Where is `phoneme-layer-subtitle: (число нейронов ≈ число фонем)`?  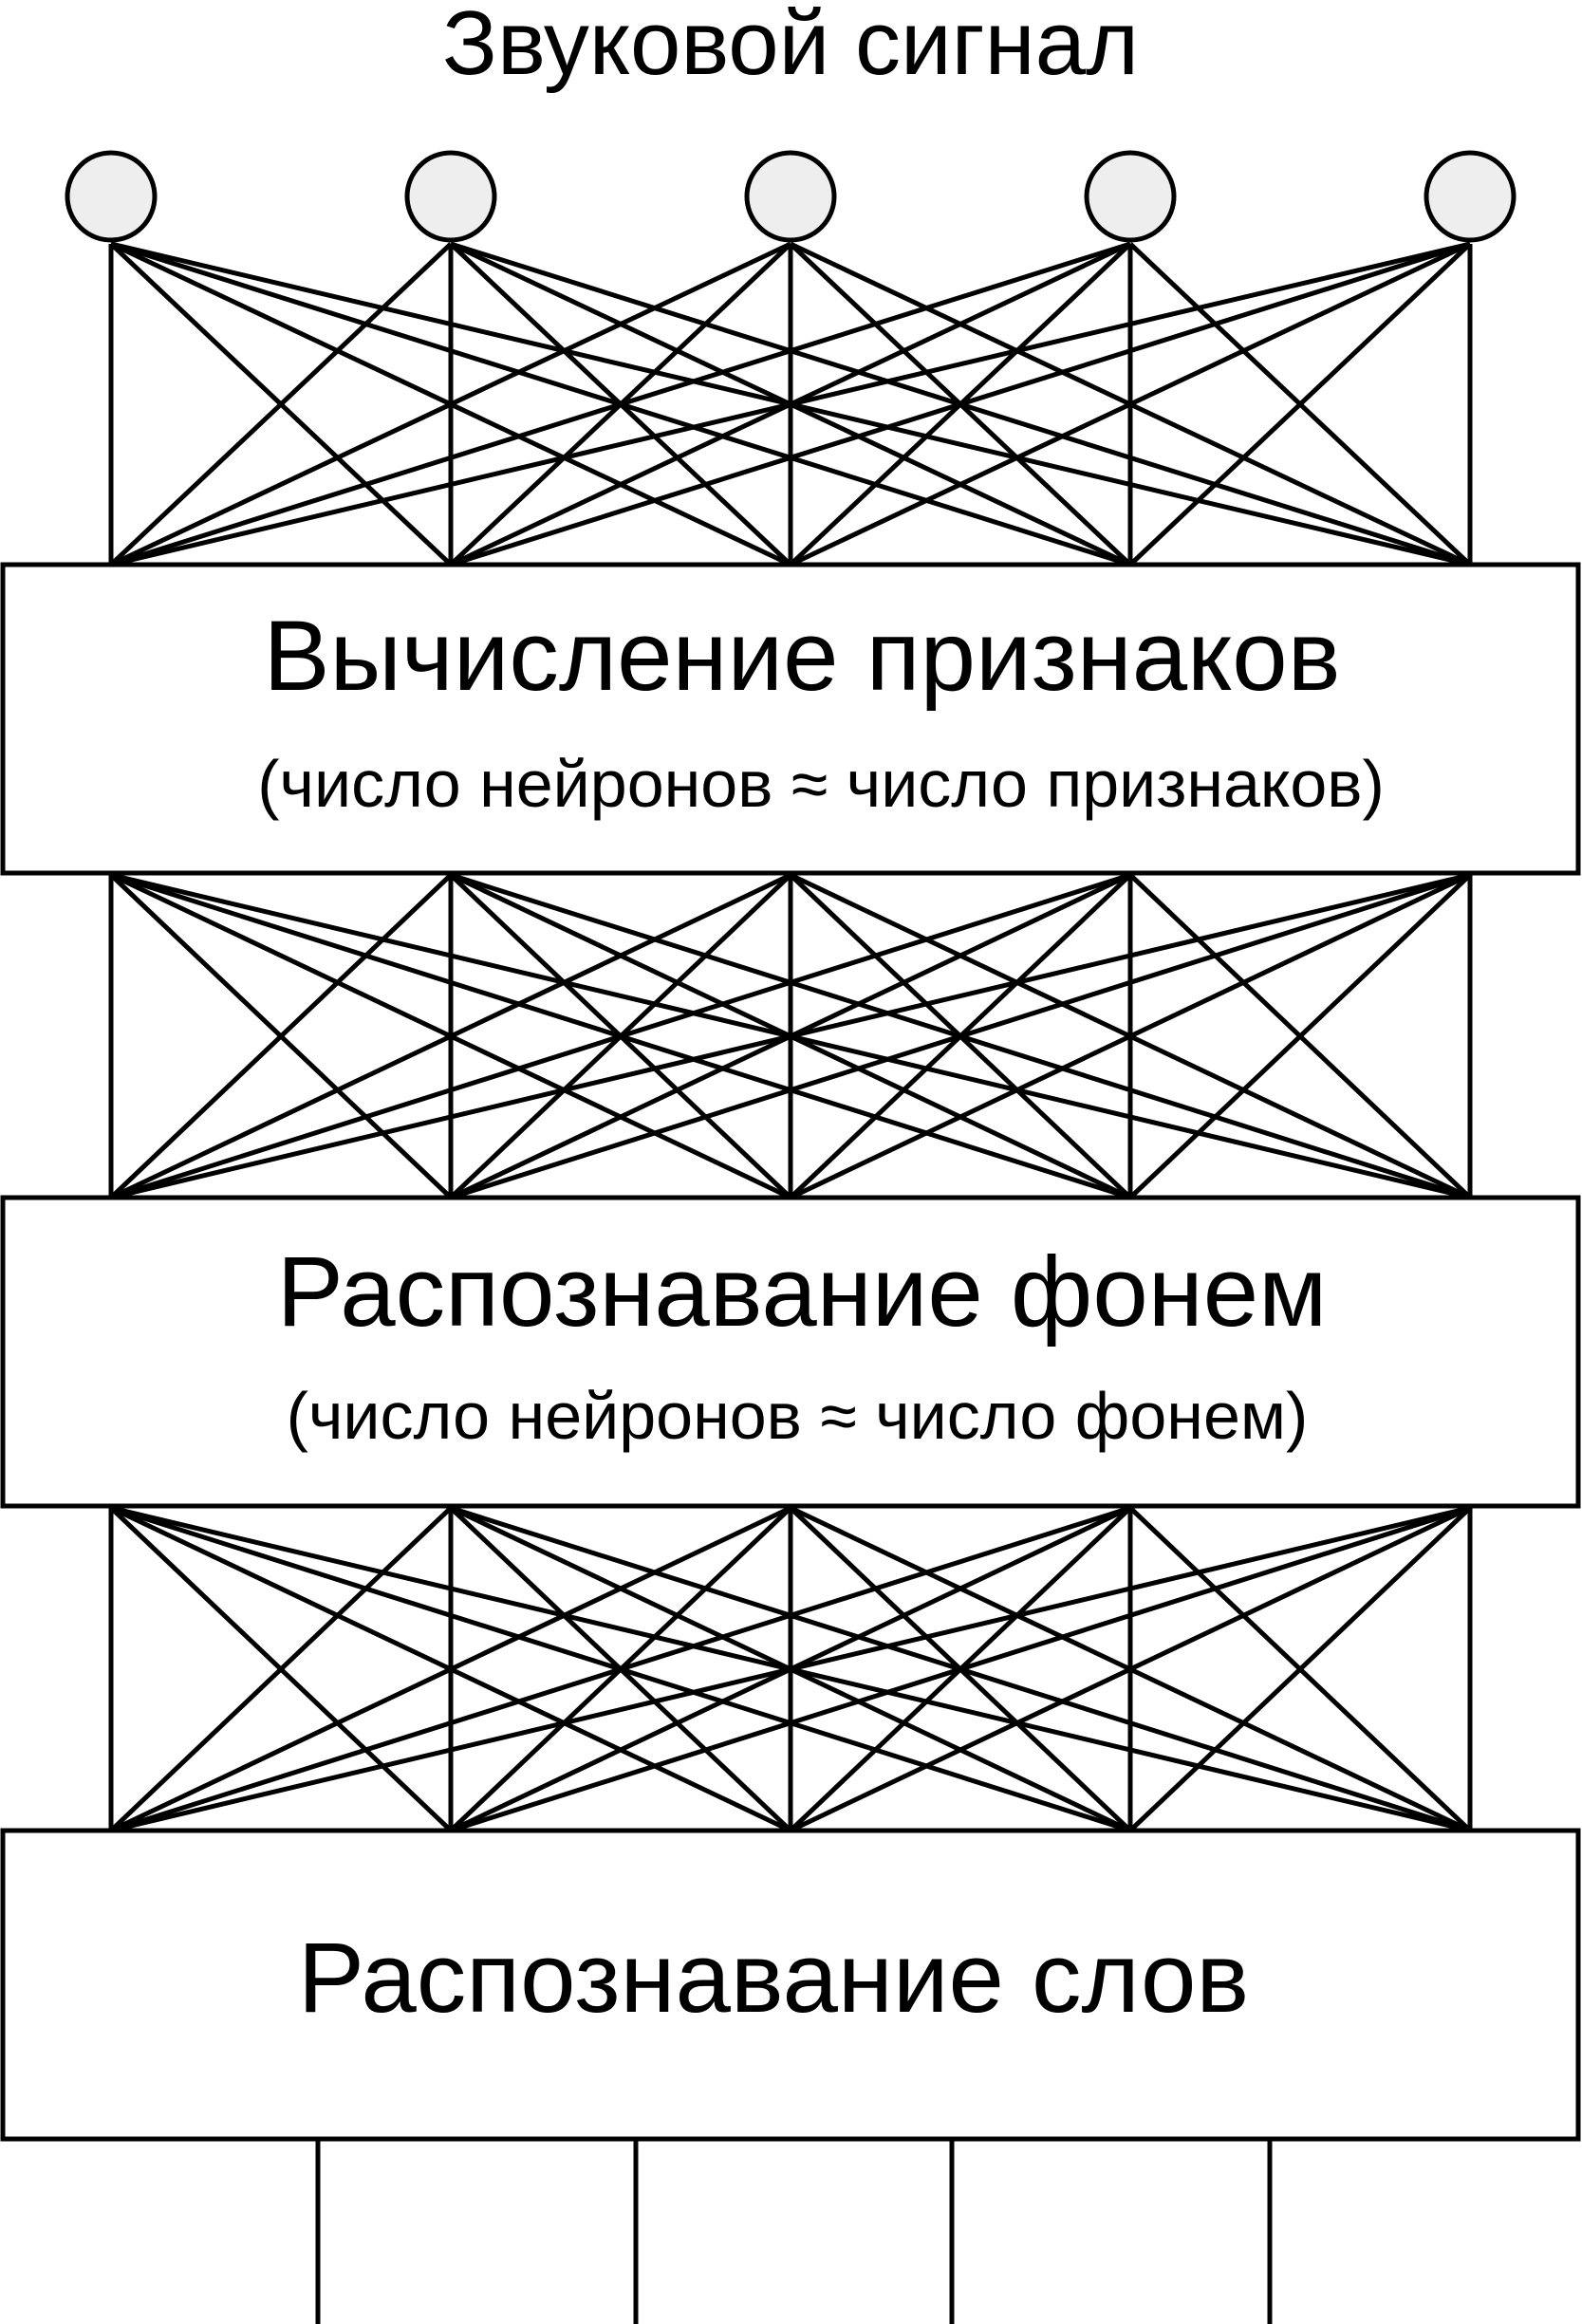
phoneme-layer-subtitle: (число нейронов ≈ число фонем) is located at coordinates (798, 1416).